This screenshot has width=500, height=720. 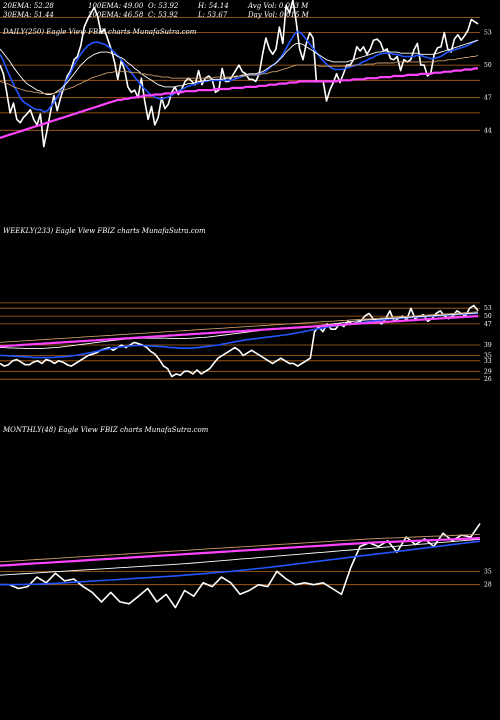 I want to click on daily-ytick-label: 53, so click(x=488, y=33).